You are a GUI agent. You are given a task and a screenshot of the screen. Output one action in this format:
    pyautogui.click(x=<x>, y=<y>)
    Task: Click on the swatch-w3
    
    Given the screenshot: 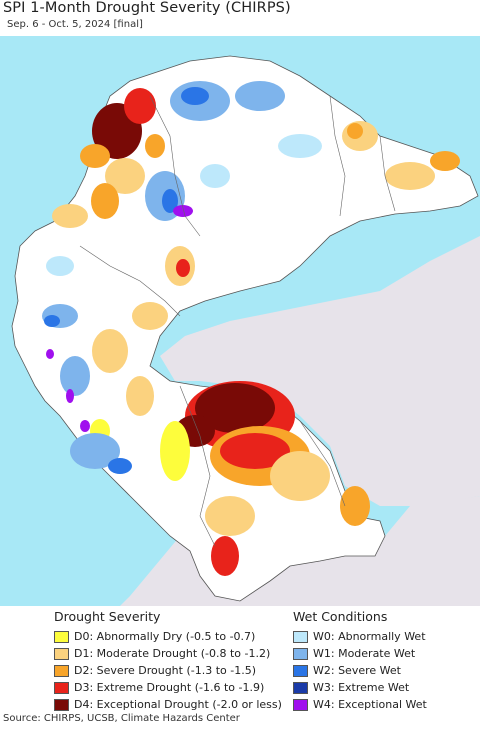 What is the action you would take?
    pyautogui.click(x=300, y=687)
    